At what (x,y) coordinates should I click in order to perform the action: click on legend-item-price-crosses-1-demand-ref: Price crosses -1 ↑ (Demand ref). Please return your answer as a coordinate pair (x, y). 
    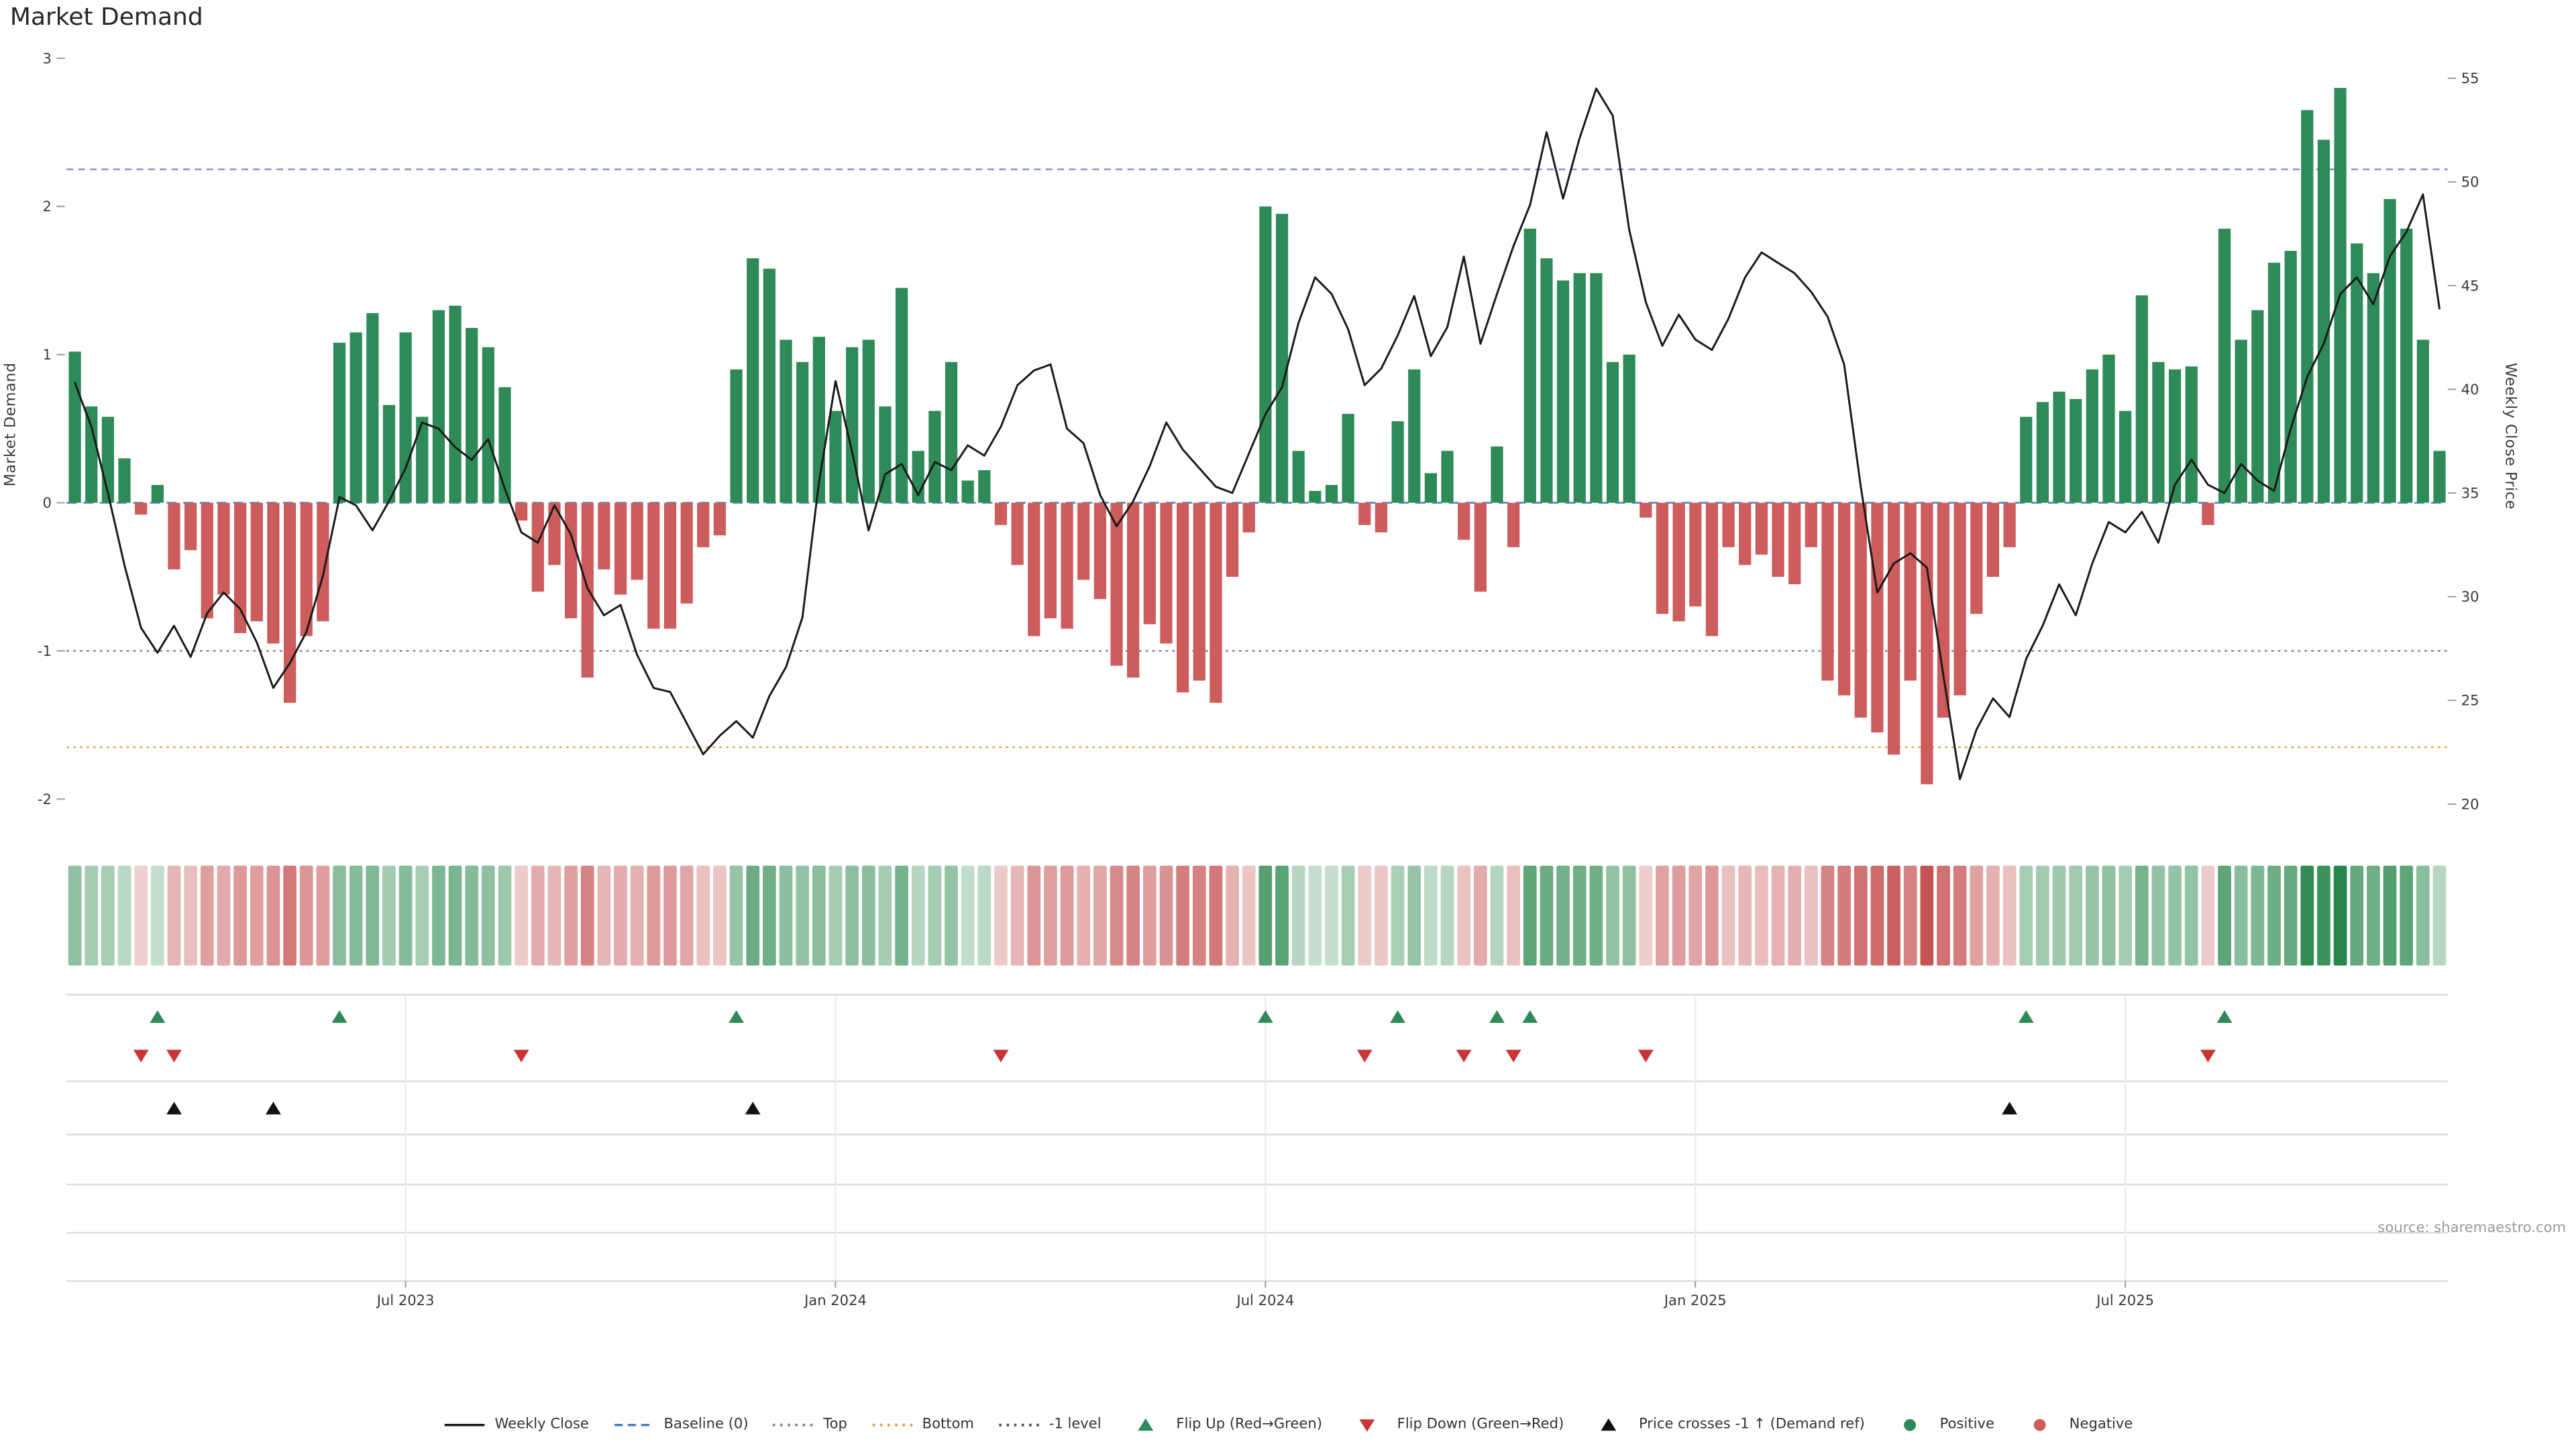
    Looking at the image, I should click on (1726, 1424).